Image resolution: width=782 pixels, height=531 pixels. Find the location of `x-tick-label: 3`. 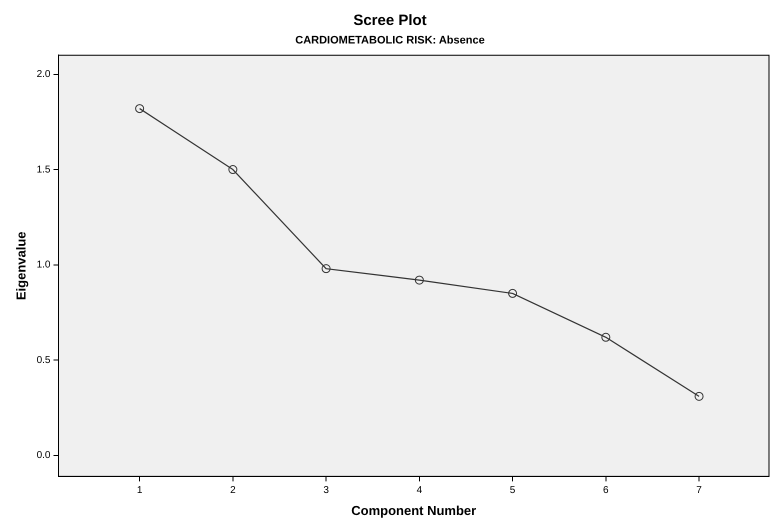

x-tick-label: 3 is located at coordinates (326, 490).